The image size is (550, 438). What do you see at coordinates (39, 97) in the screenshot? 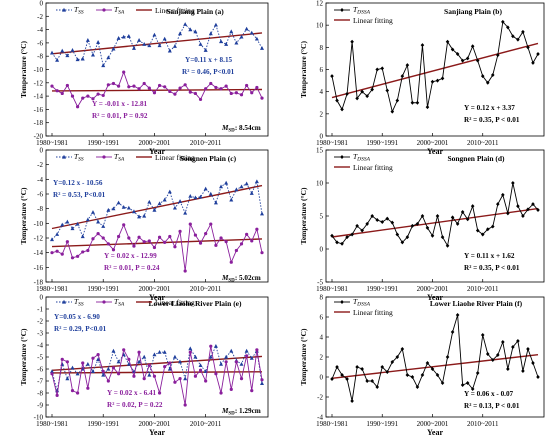
I see `y-tick-label: -14` at bounding box center [39, 97].